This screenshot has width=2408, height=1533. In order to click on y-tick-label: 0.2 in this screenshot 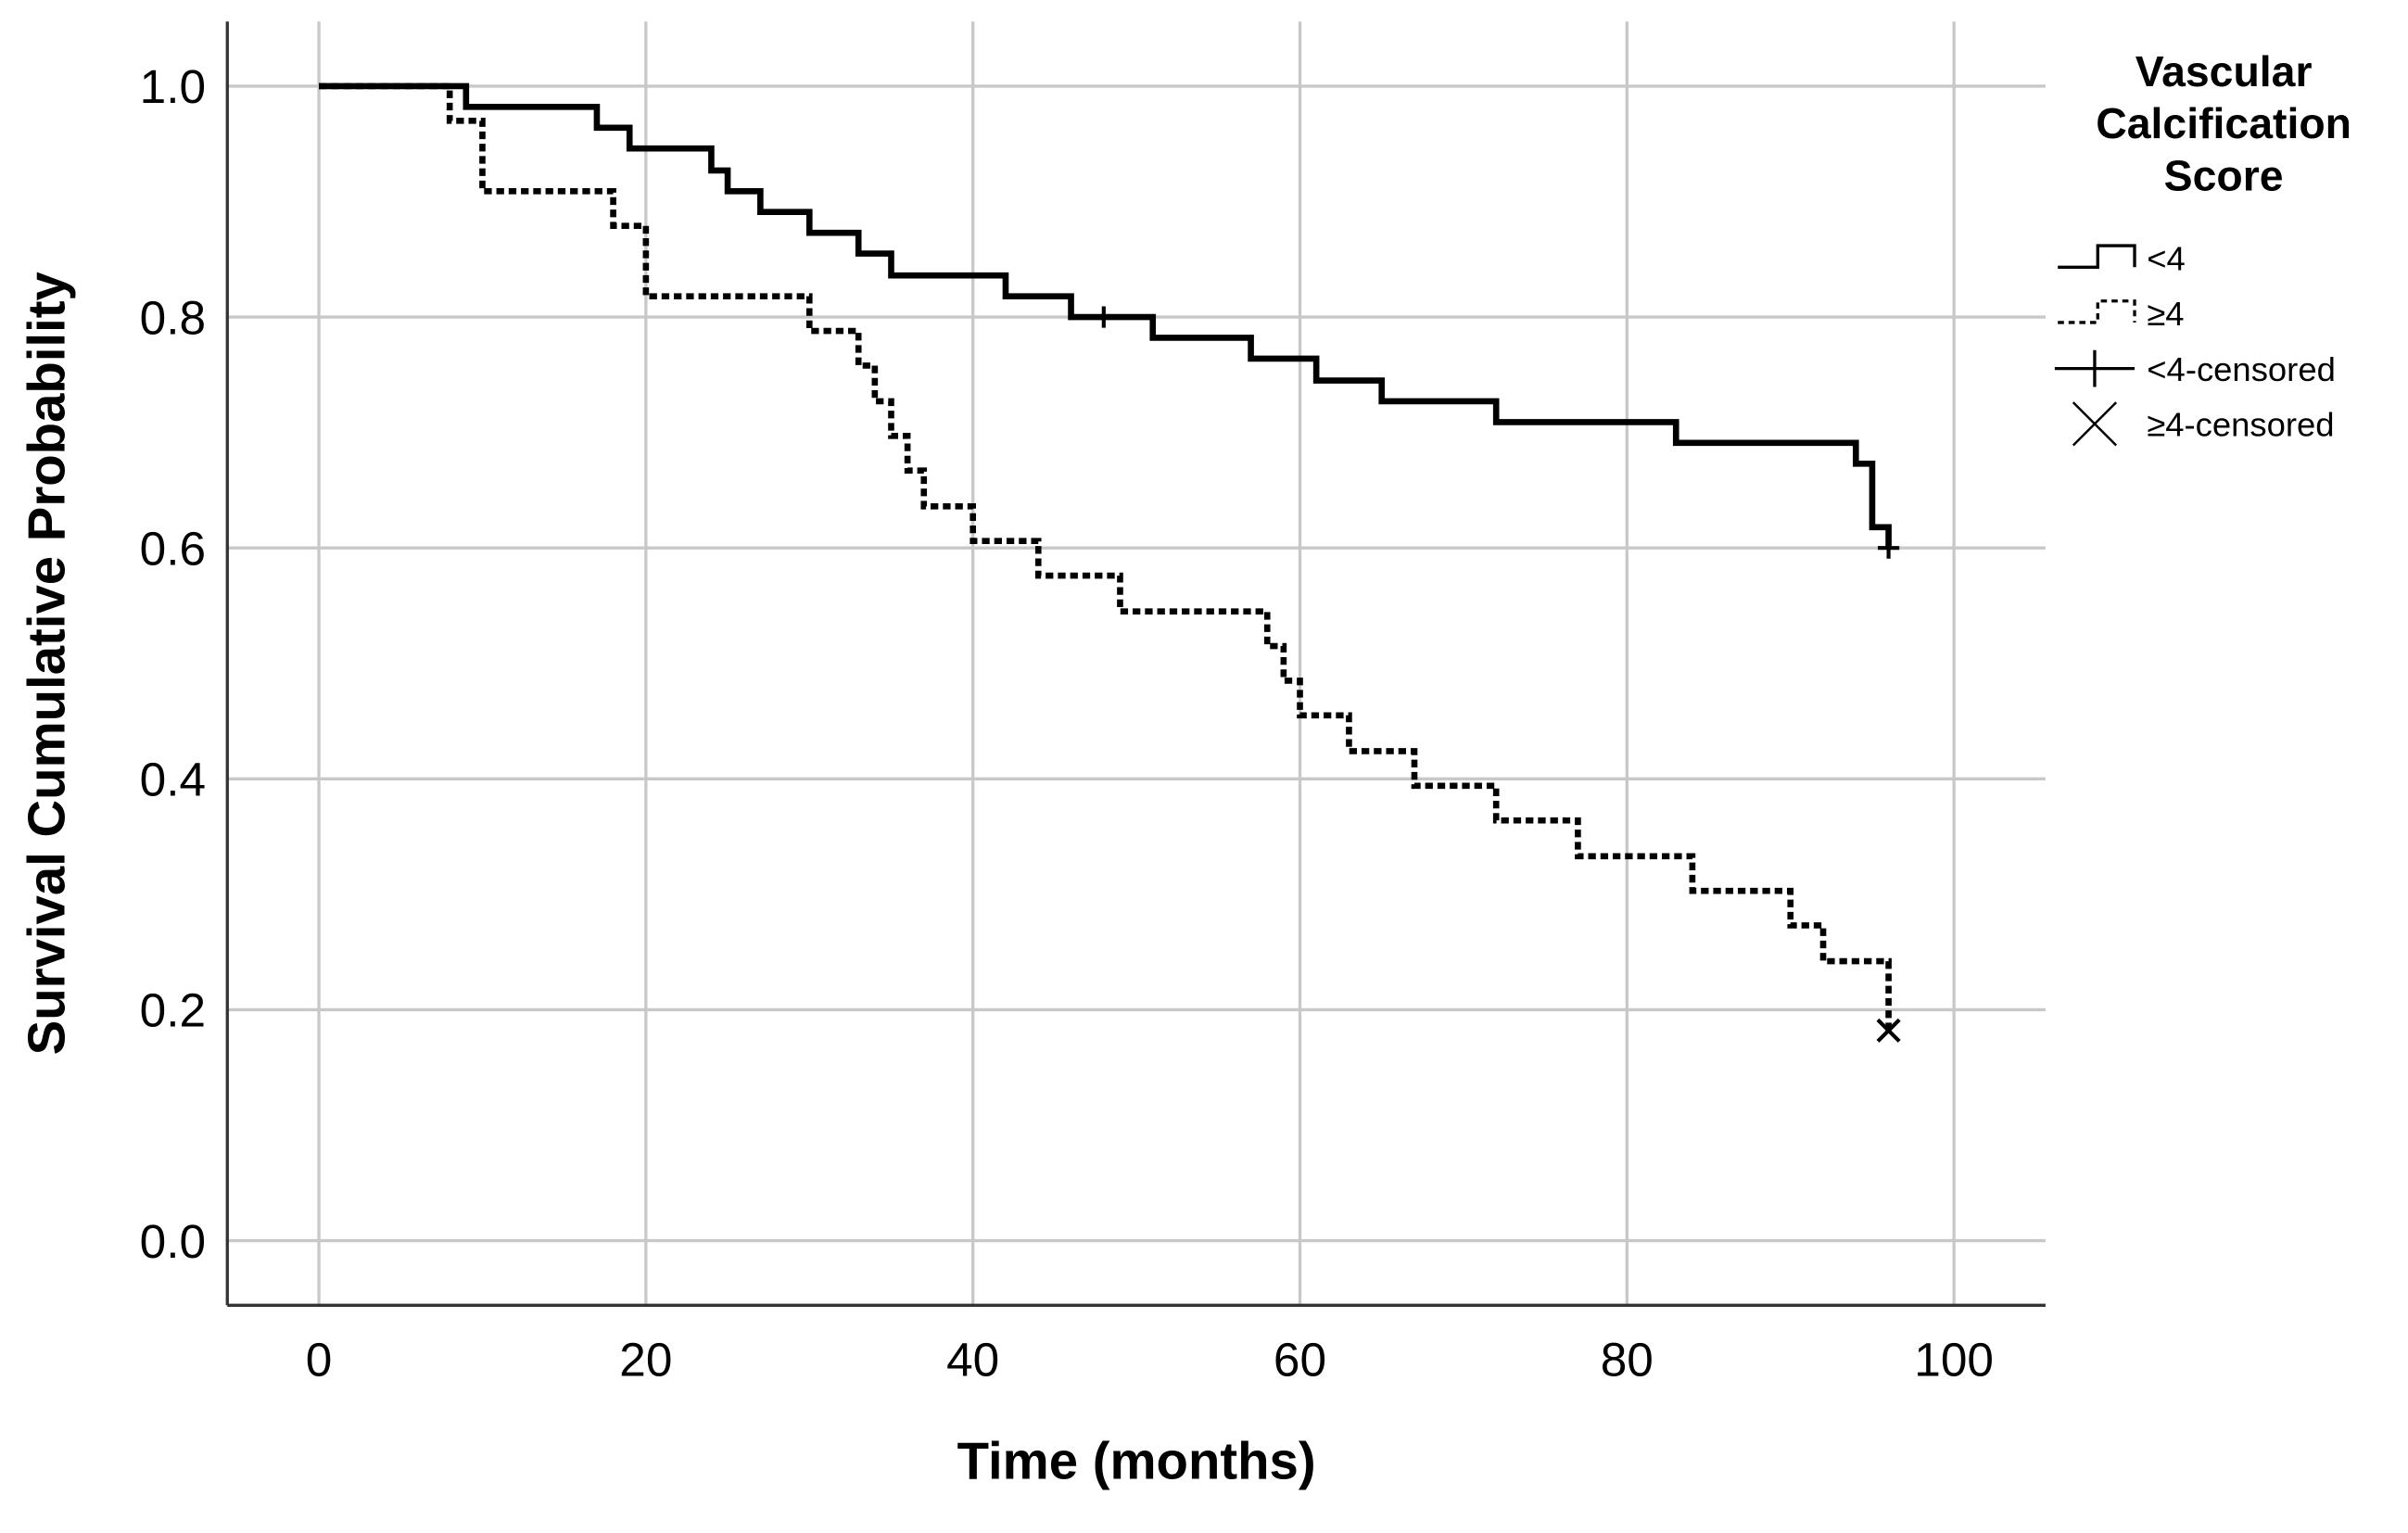, I will do `click(173, 1011)`.